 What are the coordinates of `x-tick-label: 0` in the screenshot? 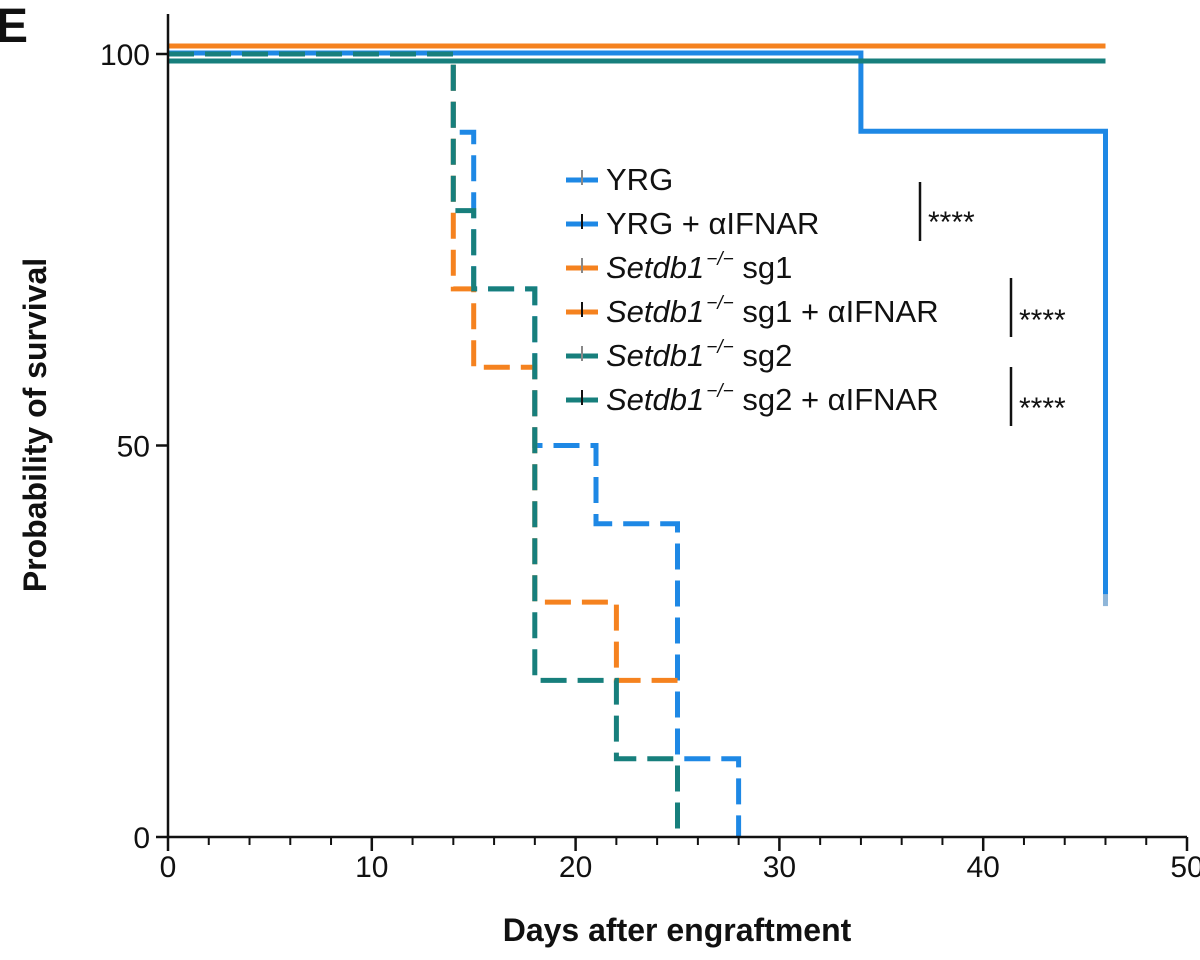 It's located at (168, 867).